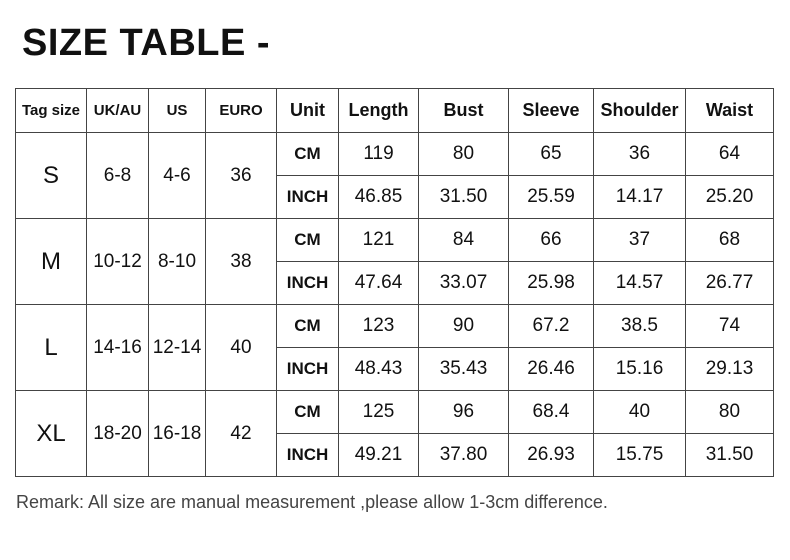 This screenshot has height=560, width=790. What do you see at coordinates (117, 110) in the screenshot?
I see `column-header: UK/AU` at bounding box center [117, 110].